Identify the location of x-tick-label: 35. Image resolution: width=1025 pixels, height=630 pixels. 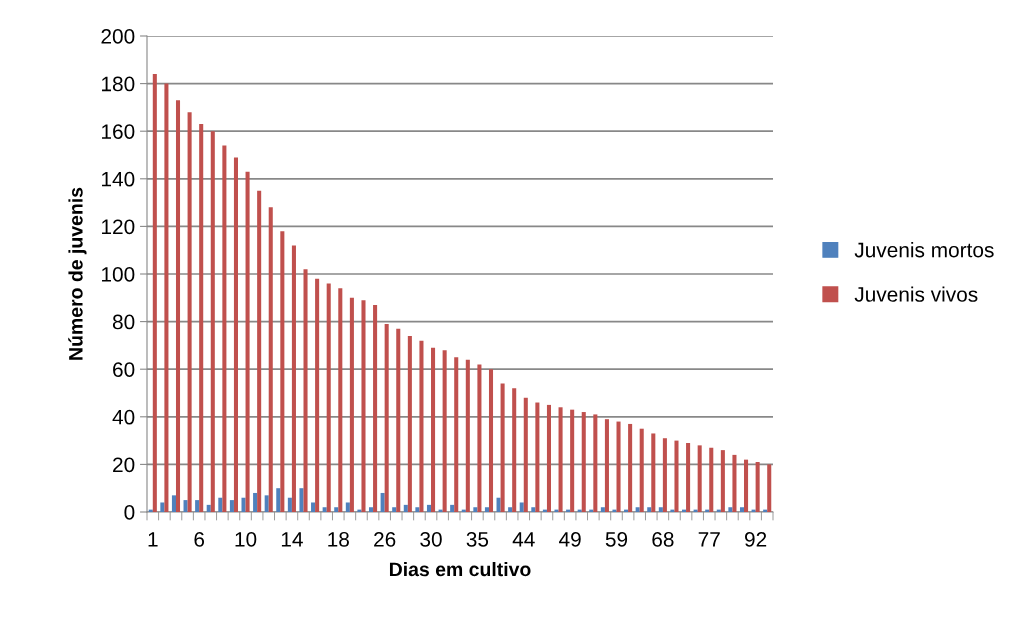
(477, 539).